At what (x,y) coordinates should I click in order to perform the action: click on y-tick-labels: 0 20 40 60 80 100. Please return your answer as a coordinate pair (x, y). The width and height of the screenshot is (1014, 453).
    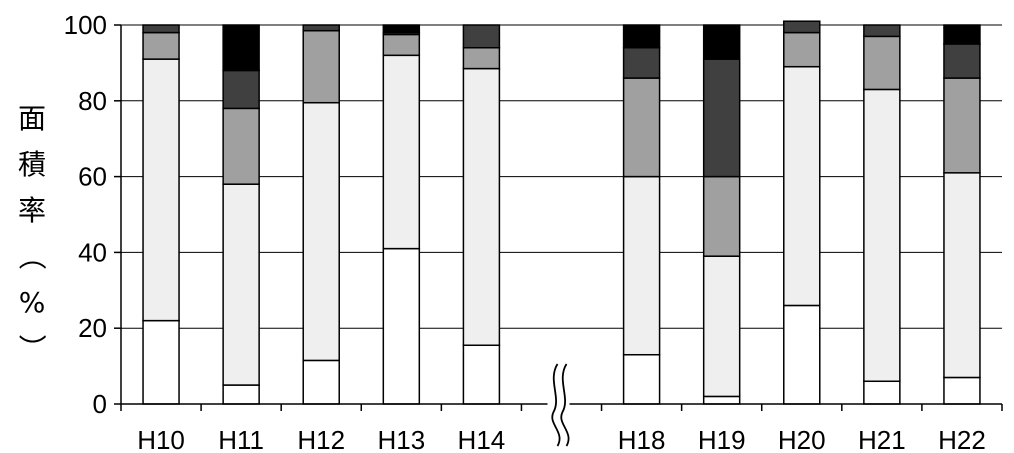
    Looking at the image, I should click on (85, 214).